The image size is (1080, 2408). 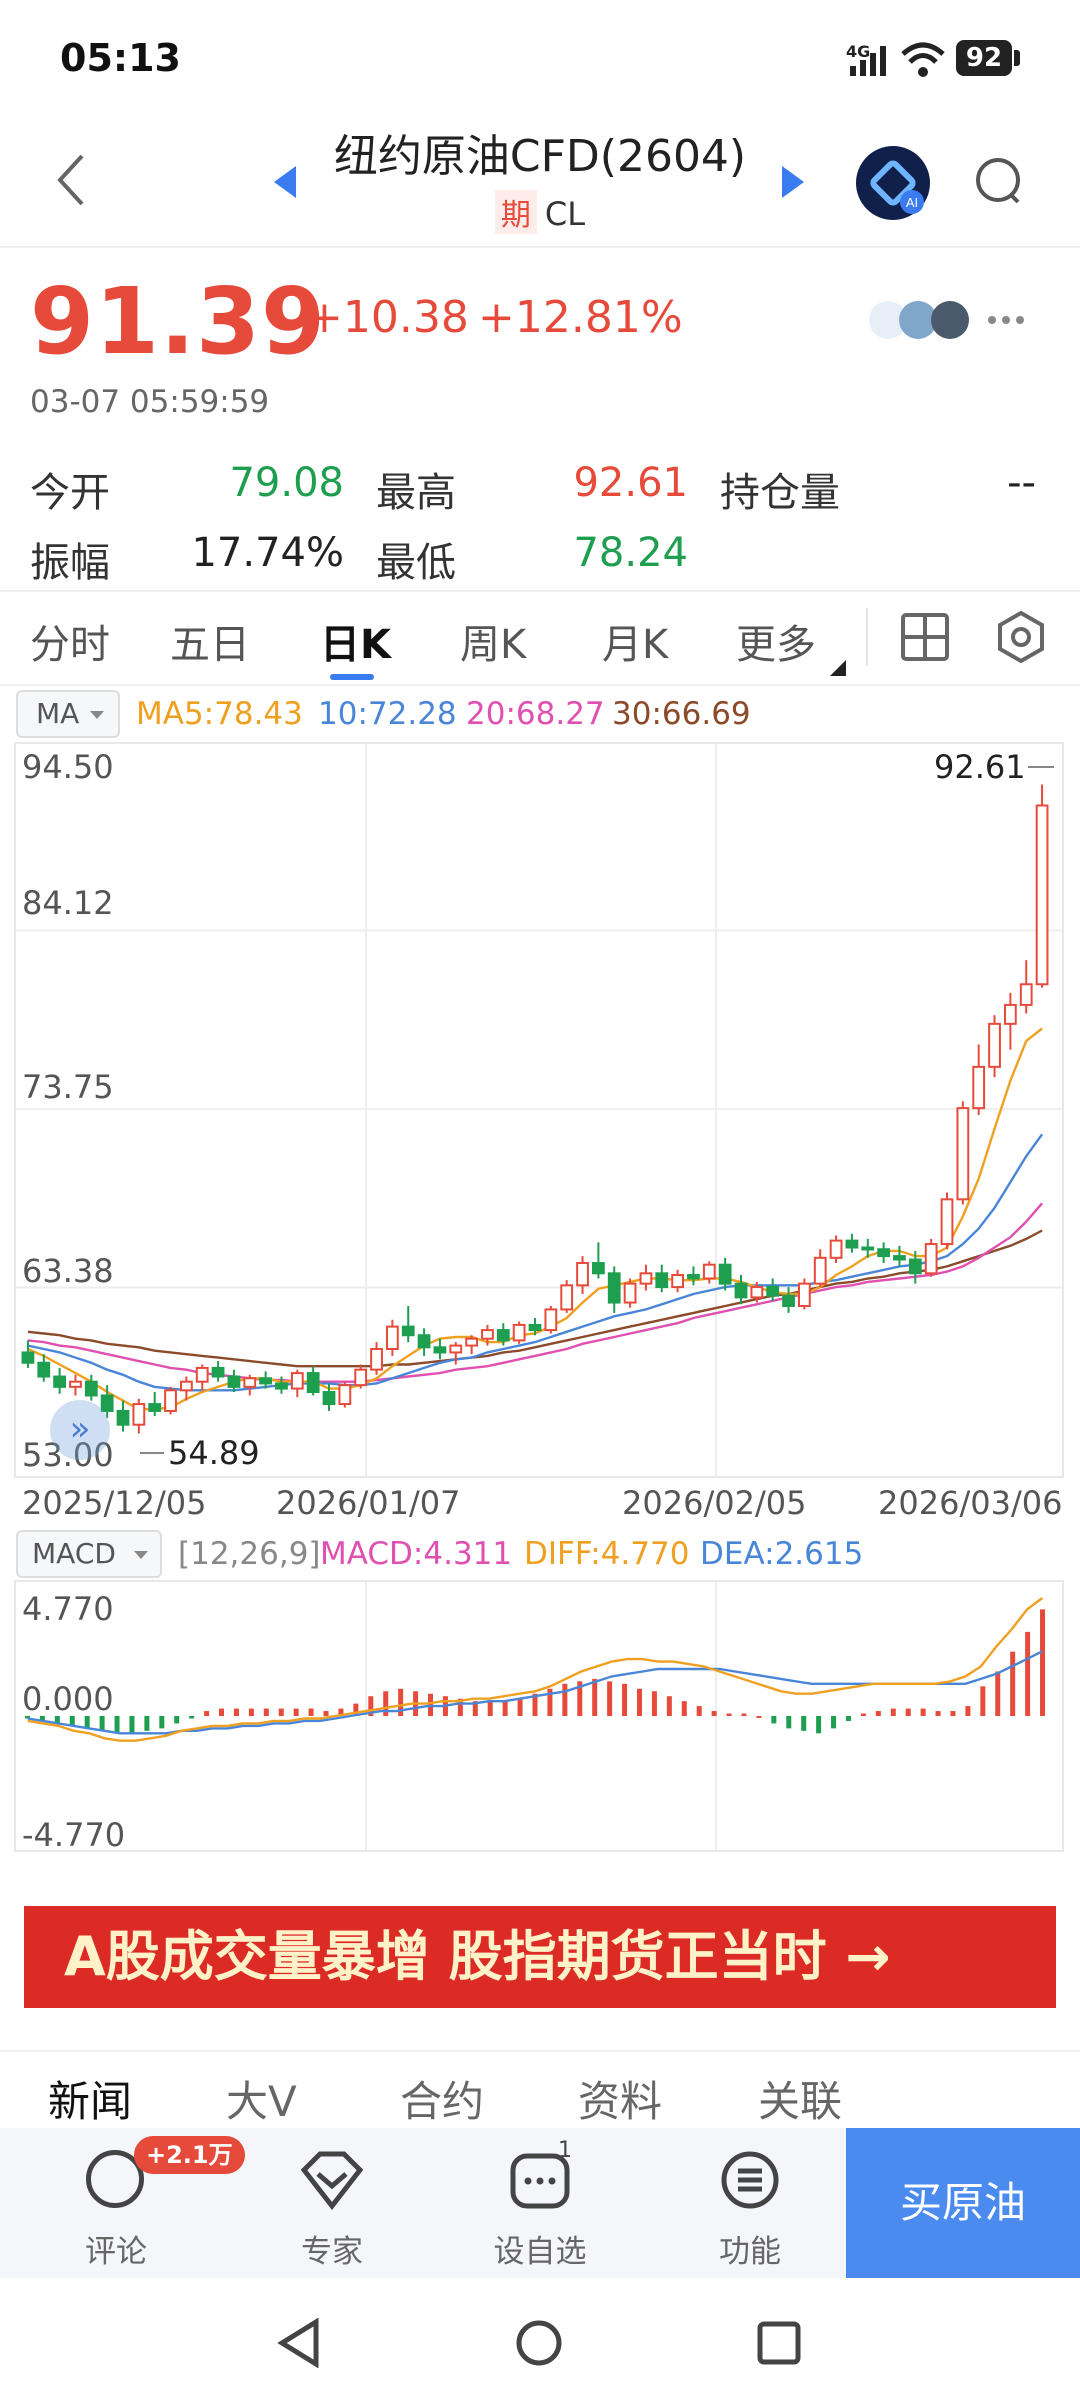 What do you see at coordinates (776, 645) in the screenshot?
I see `tab-more: 更多` at bounding box center [776, 645].